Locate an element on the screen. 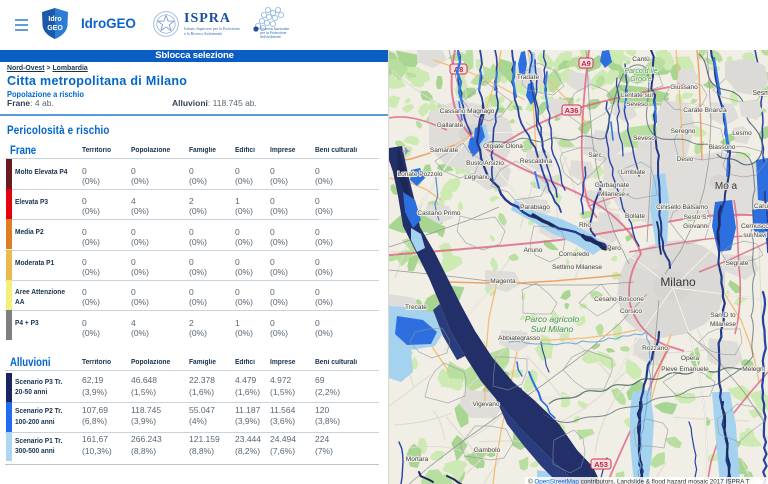 The height and width of the screenshot is (484, 768). svg-text: Limbiate is located at coordinates (633, 172).